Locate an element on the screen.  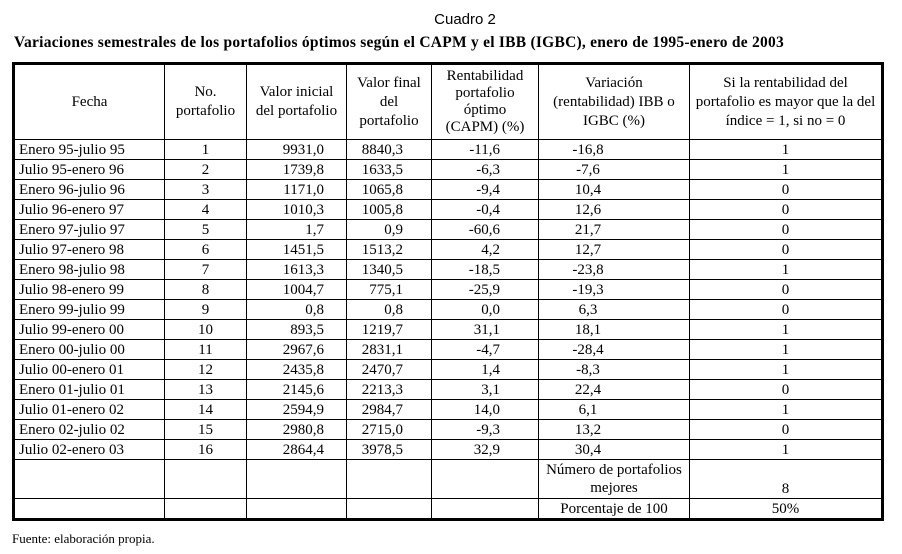
cell-valor-inicial: 0,8 is located at coordinates (296, 309).